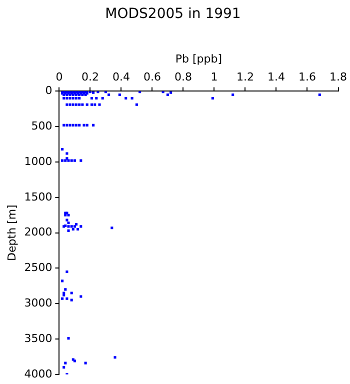  Describe the element at coordinates (90, 77) in the screenshot. I see `x-tick-label: 0.2` at that location.